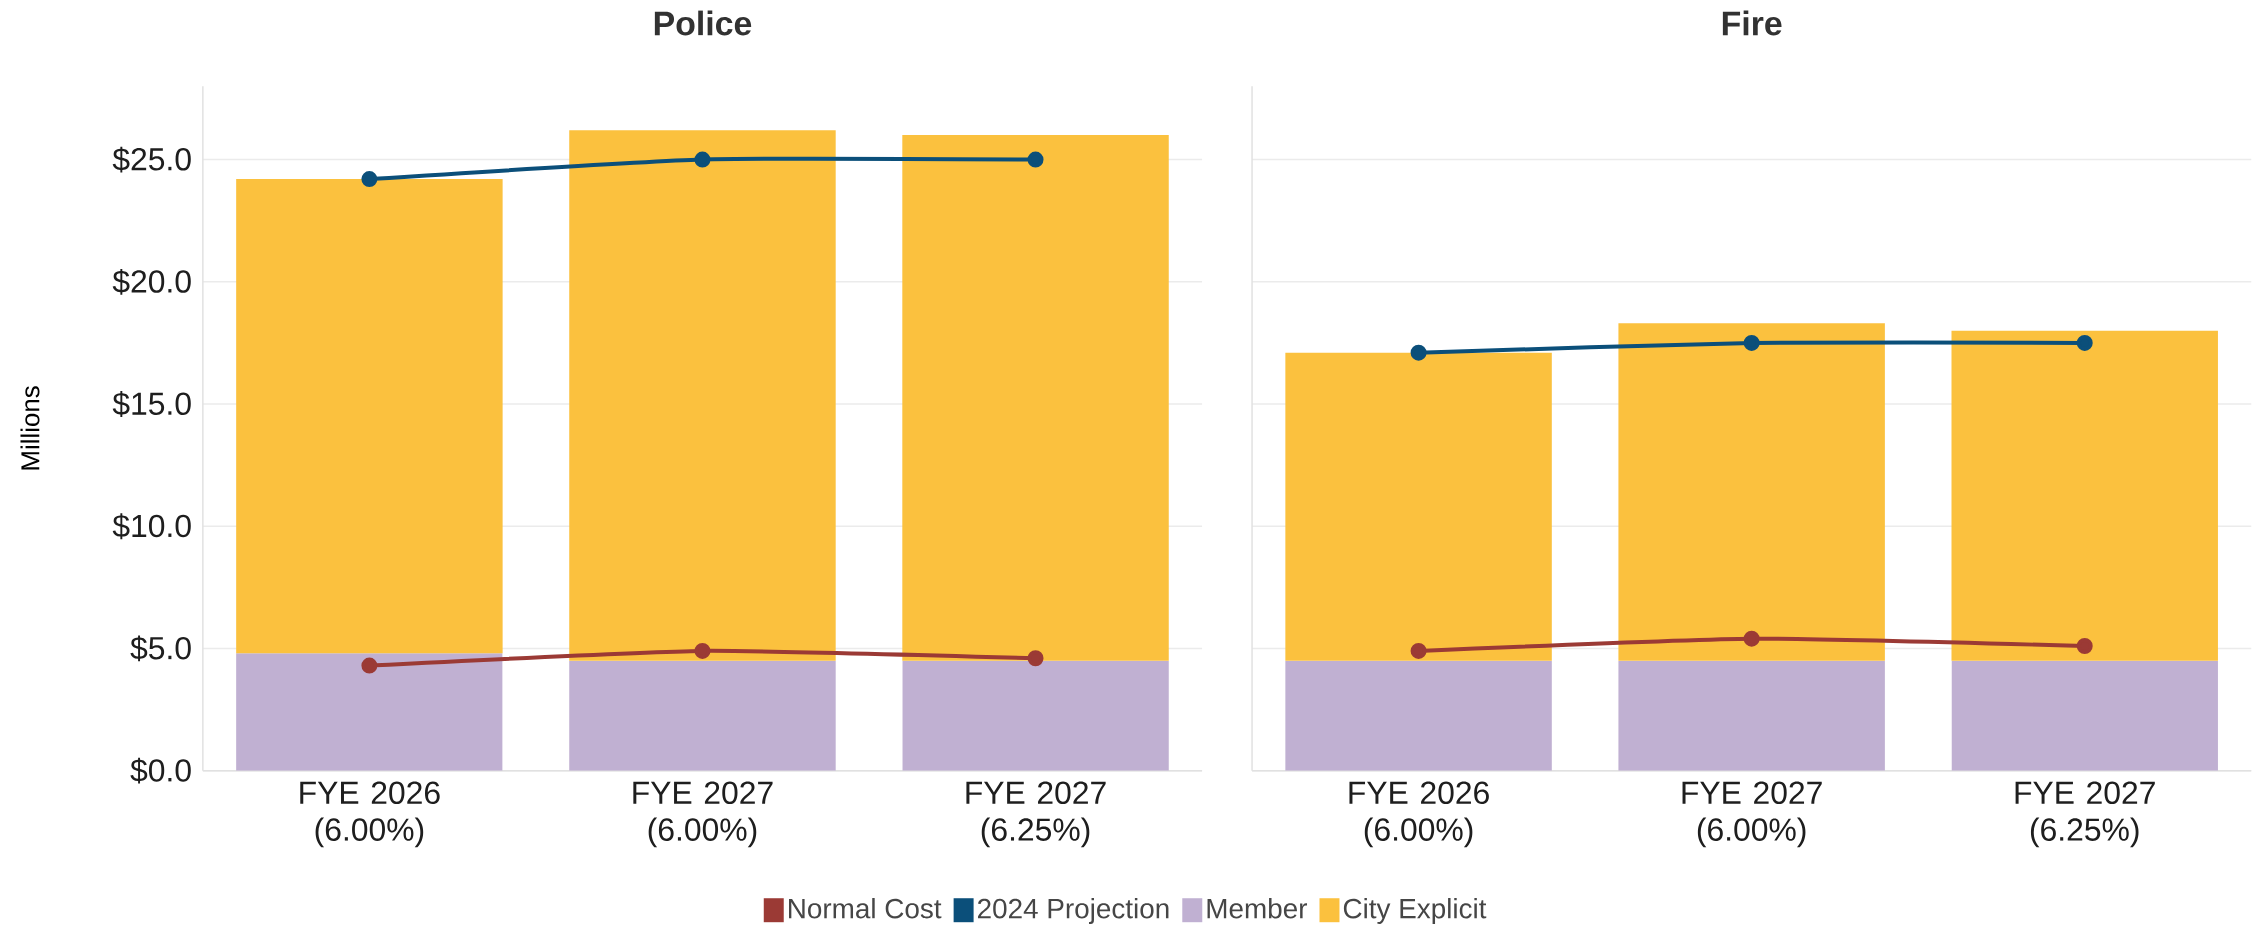 Image resolution: width=2252 pixels, height=936 pixels. I want to click on chart-title: Police, so click(703, 23).